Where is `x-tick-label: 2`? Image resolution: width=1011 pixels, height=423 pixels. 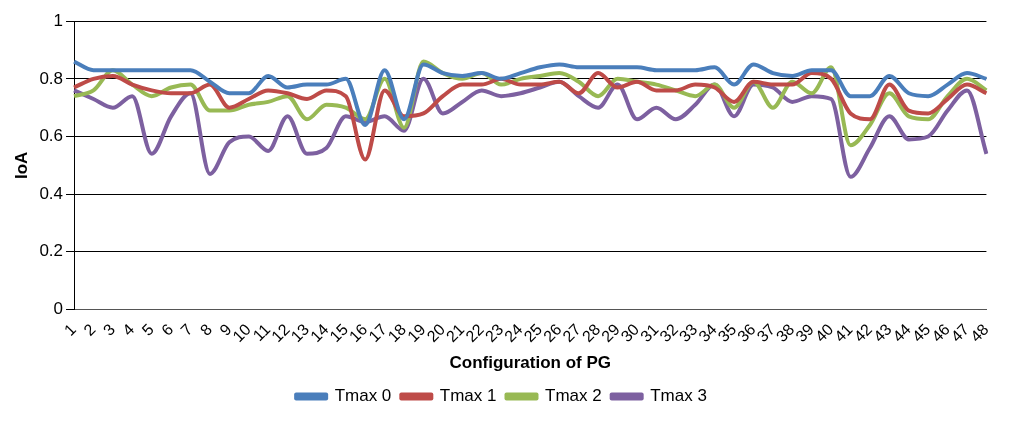 x-tick-label: 2 is located at coordinates (89, 329).